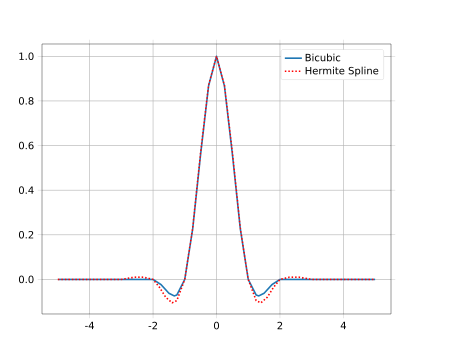 The image size is (450, 350). What do you see at coordinates (89, 326) in the screenshot?
I see `x-tick-label: -4` at bounding box center [89, 326].